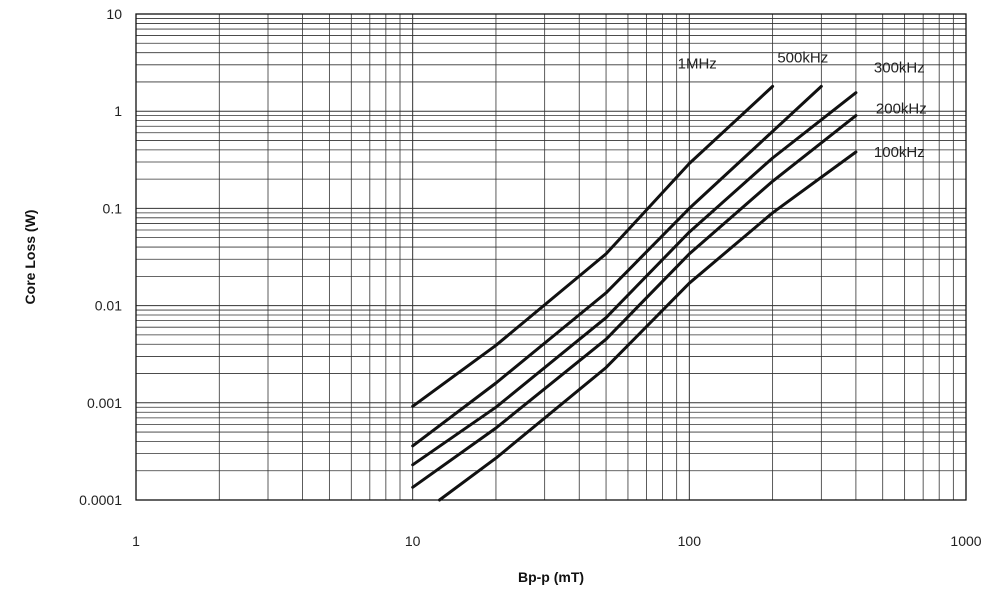 This screenshot has width=996, height=602. What do you see at coordinates (557, 541) in the screenshot?
I see `x-tick-labels: 1 10 100 1000` at bounding box center [557, 541].